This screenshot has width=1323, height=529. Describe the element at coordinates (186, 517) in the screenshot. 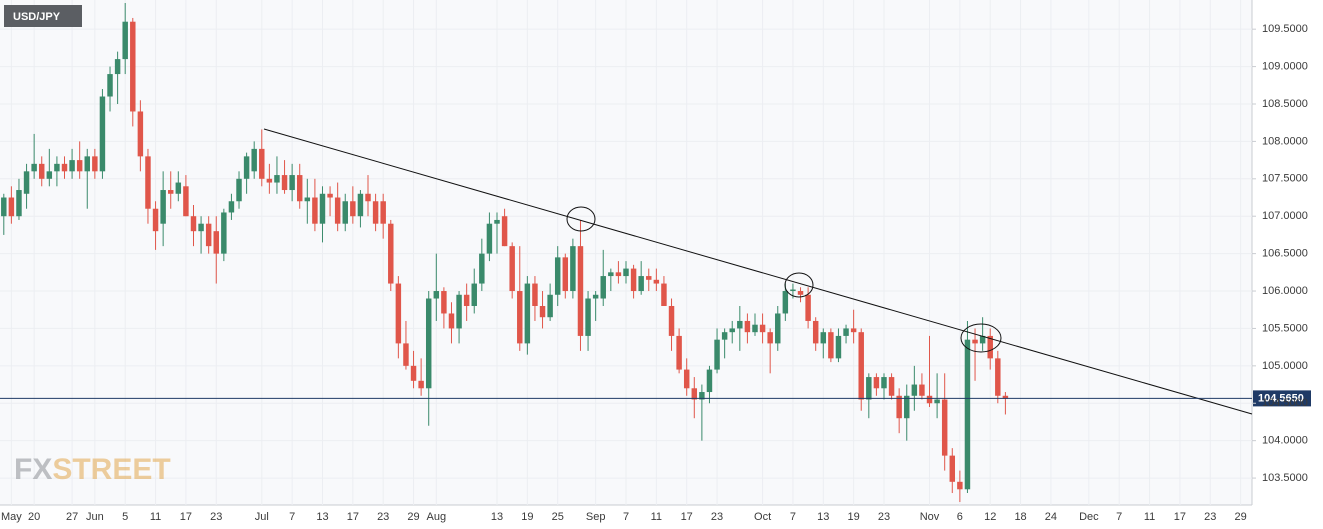

I see `x-tick-label: 17` at that location.